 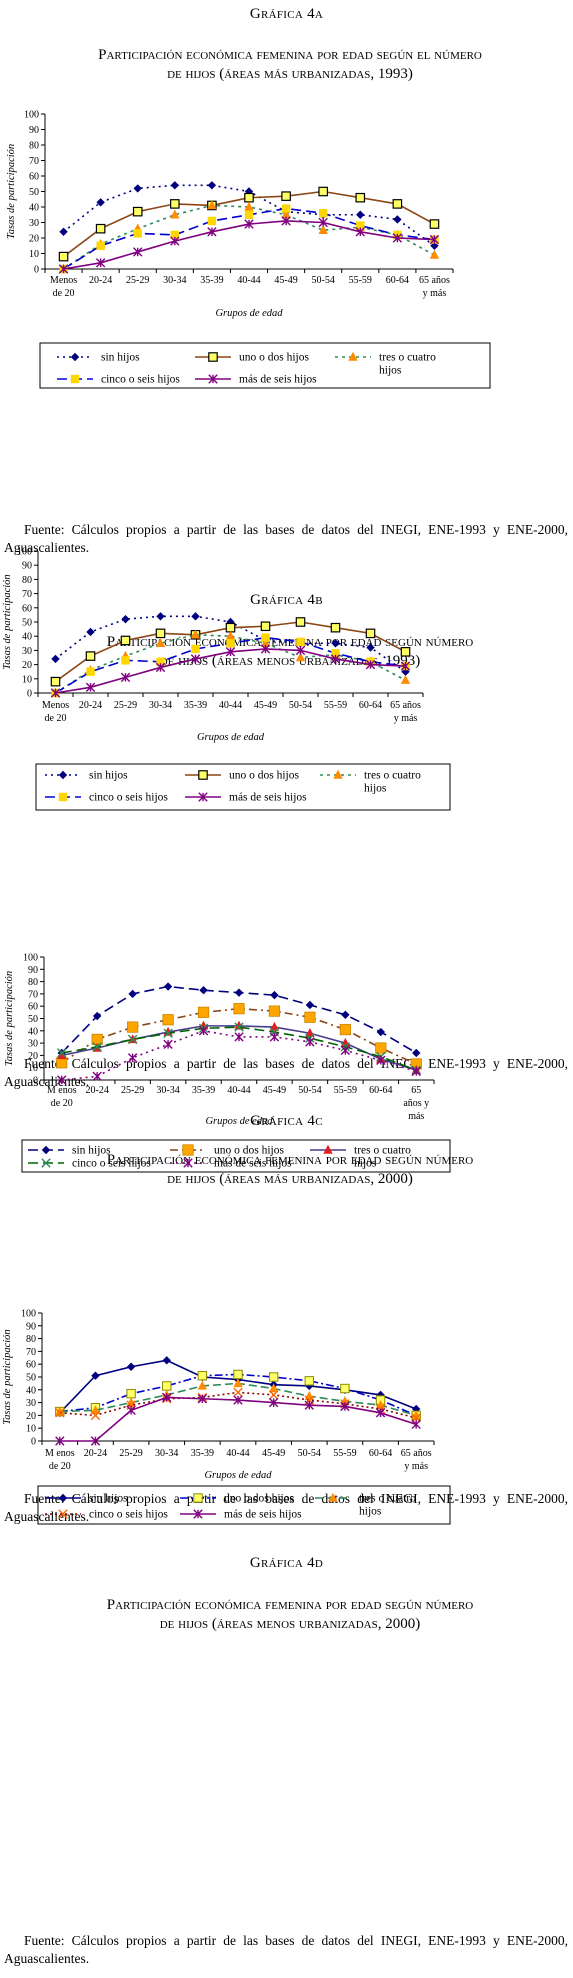 What do you see at coordinates (108, 1499) in the screenshot?
I see `legend-label: sin hijos` at bounding box center [108, 1499].